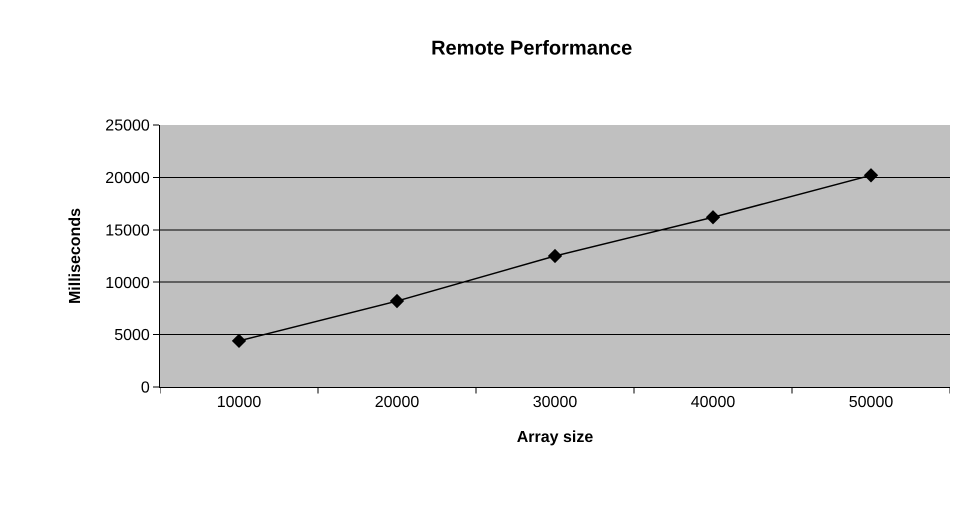  What do you see at coordinates (397, 403) in the screenshot?
I see `x-tick-label: 20000` at bounding box center [397, 403].